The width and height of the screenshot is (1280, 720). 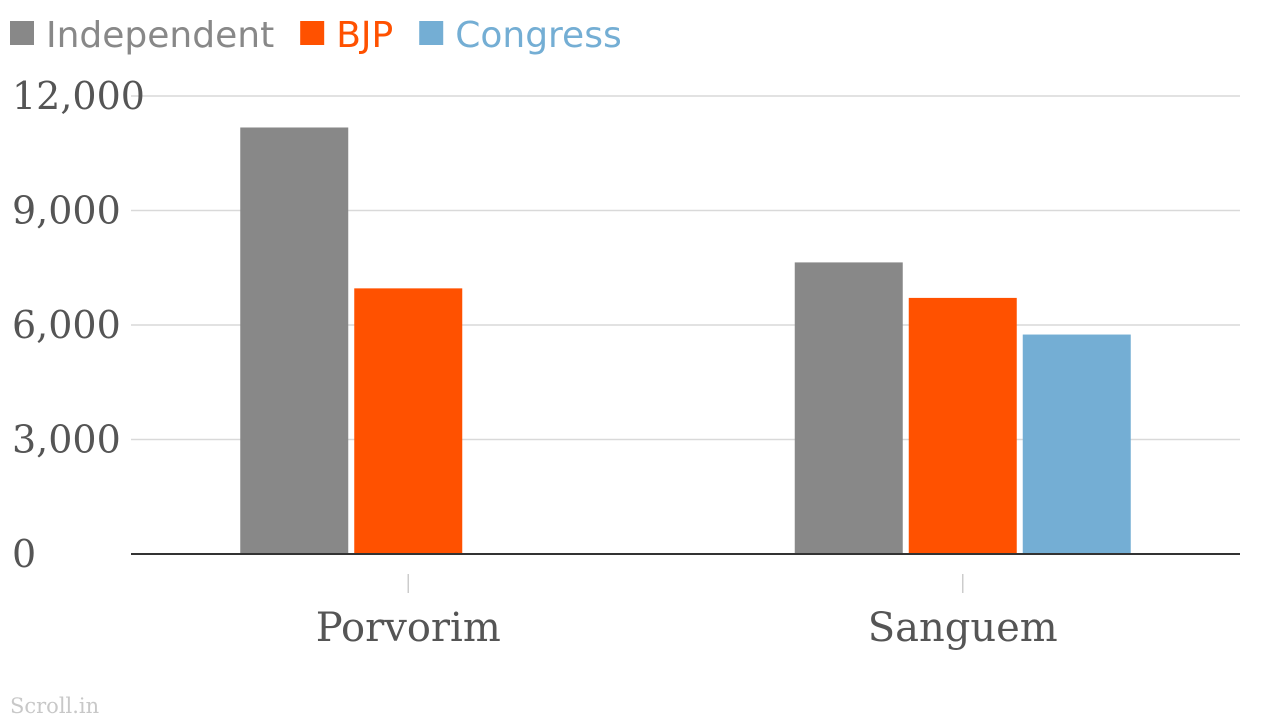 What do you see at coordinates (538, 35) in the screenshot?
I see `legend-label-2: Congress` at bounding box center [538, 35].